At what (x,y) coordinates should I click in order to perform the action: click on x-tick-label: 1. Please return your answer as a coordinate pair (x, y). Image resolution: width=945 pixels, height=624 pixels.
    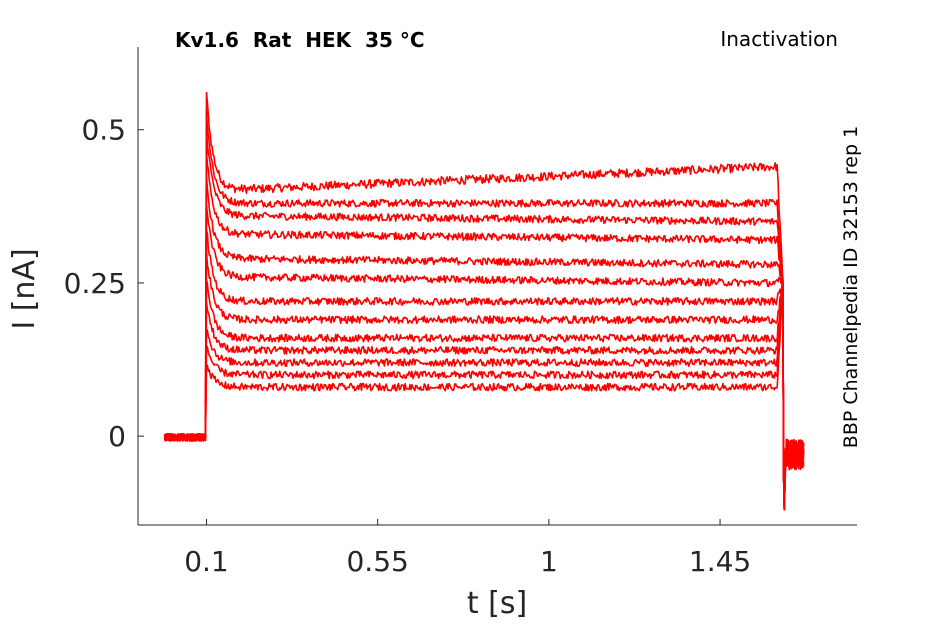
    Looking at the image, I should click on (549, 561).